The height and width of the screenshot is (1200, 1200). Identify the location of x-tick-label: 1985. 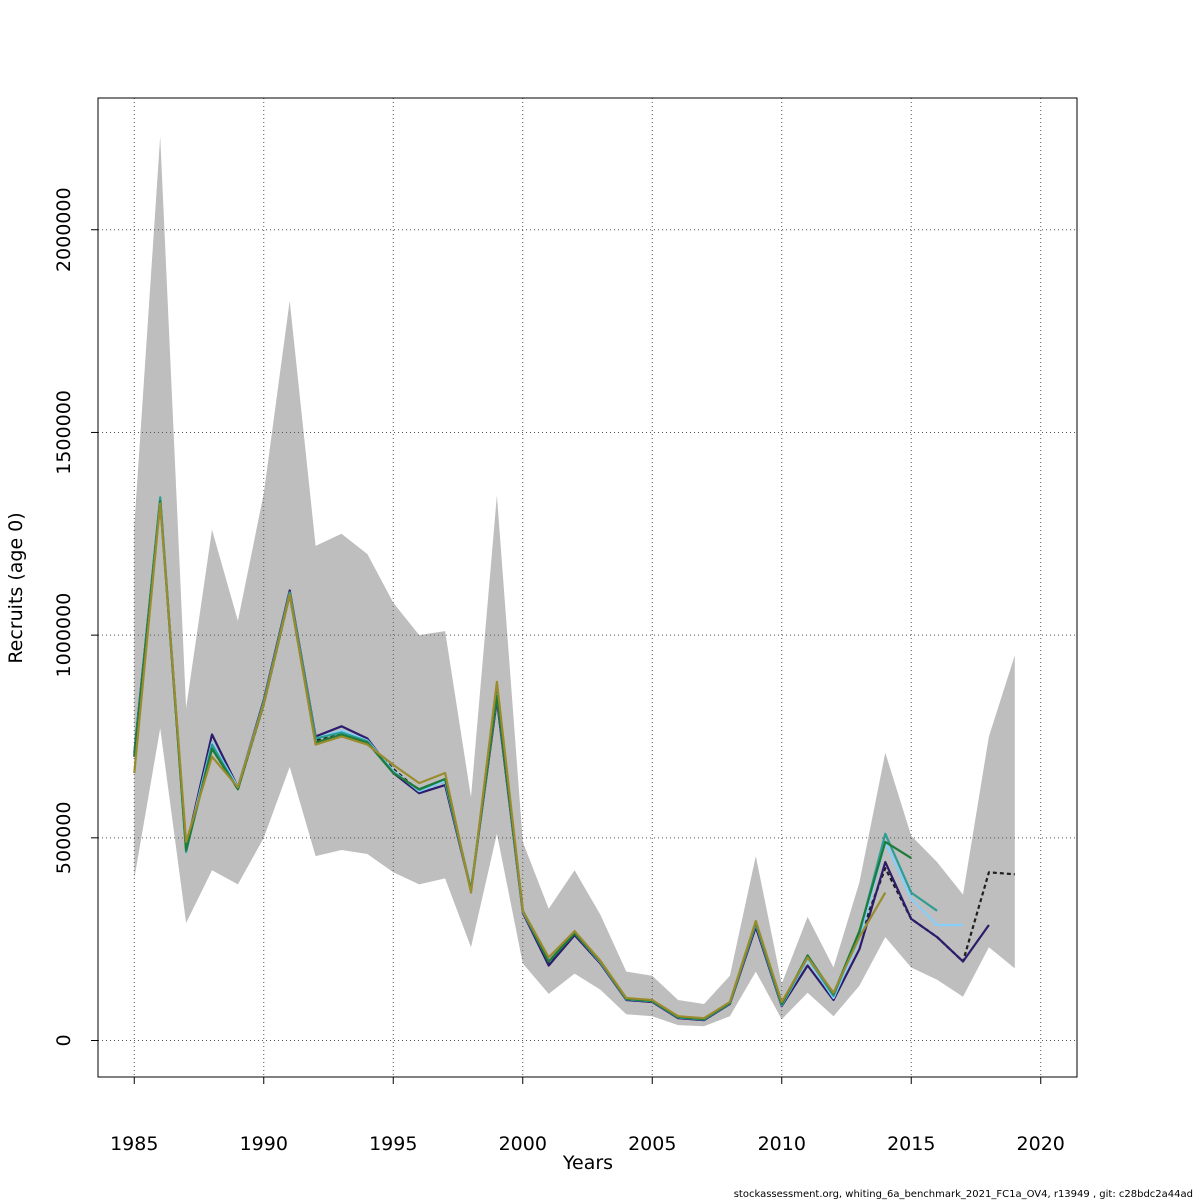
(134, 1144).